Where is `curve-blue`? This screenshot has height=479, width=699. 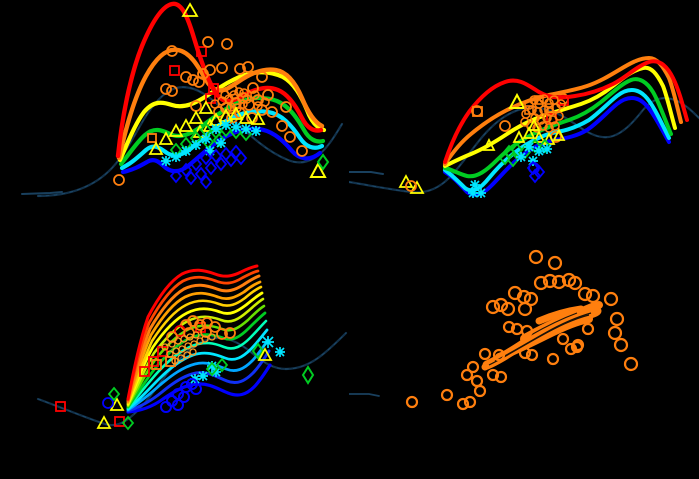
curve-blue is located at coordinates (221, 150).